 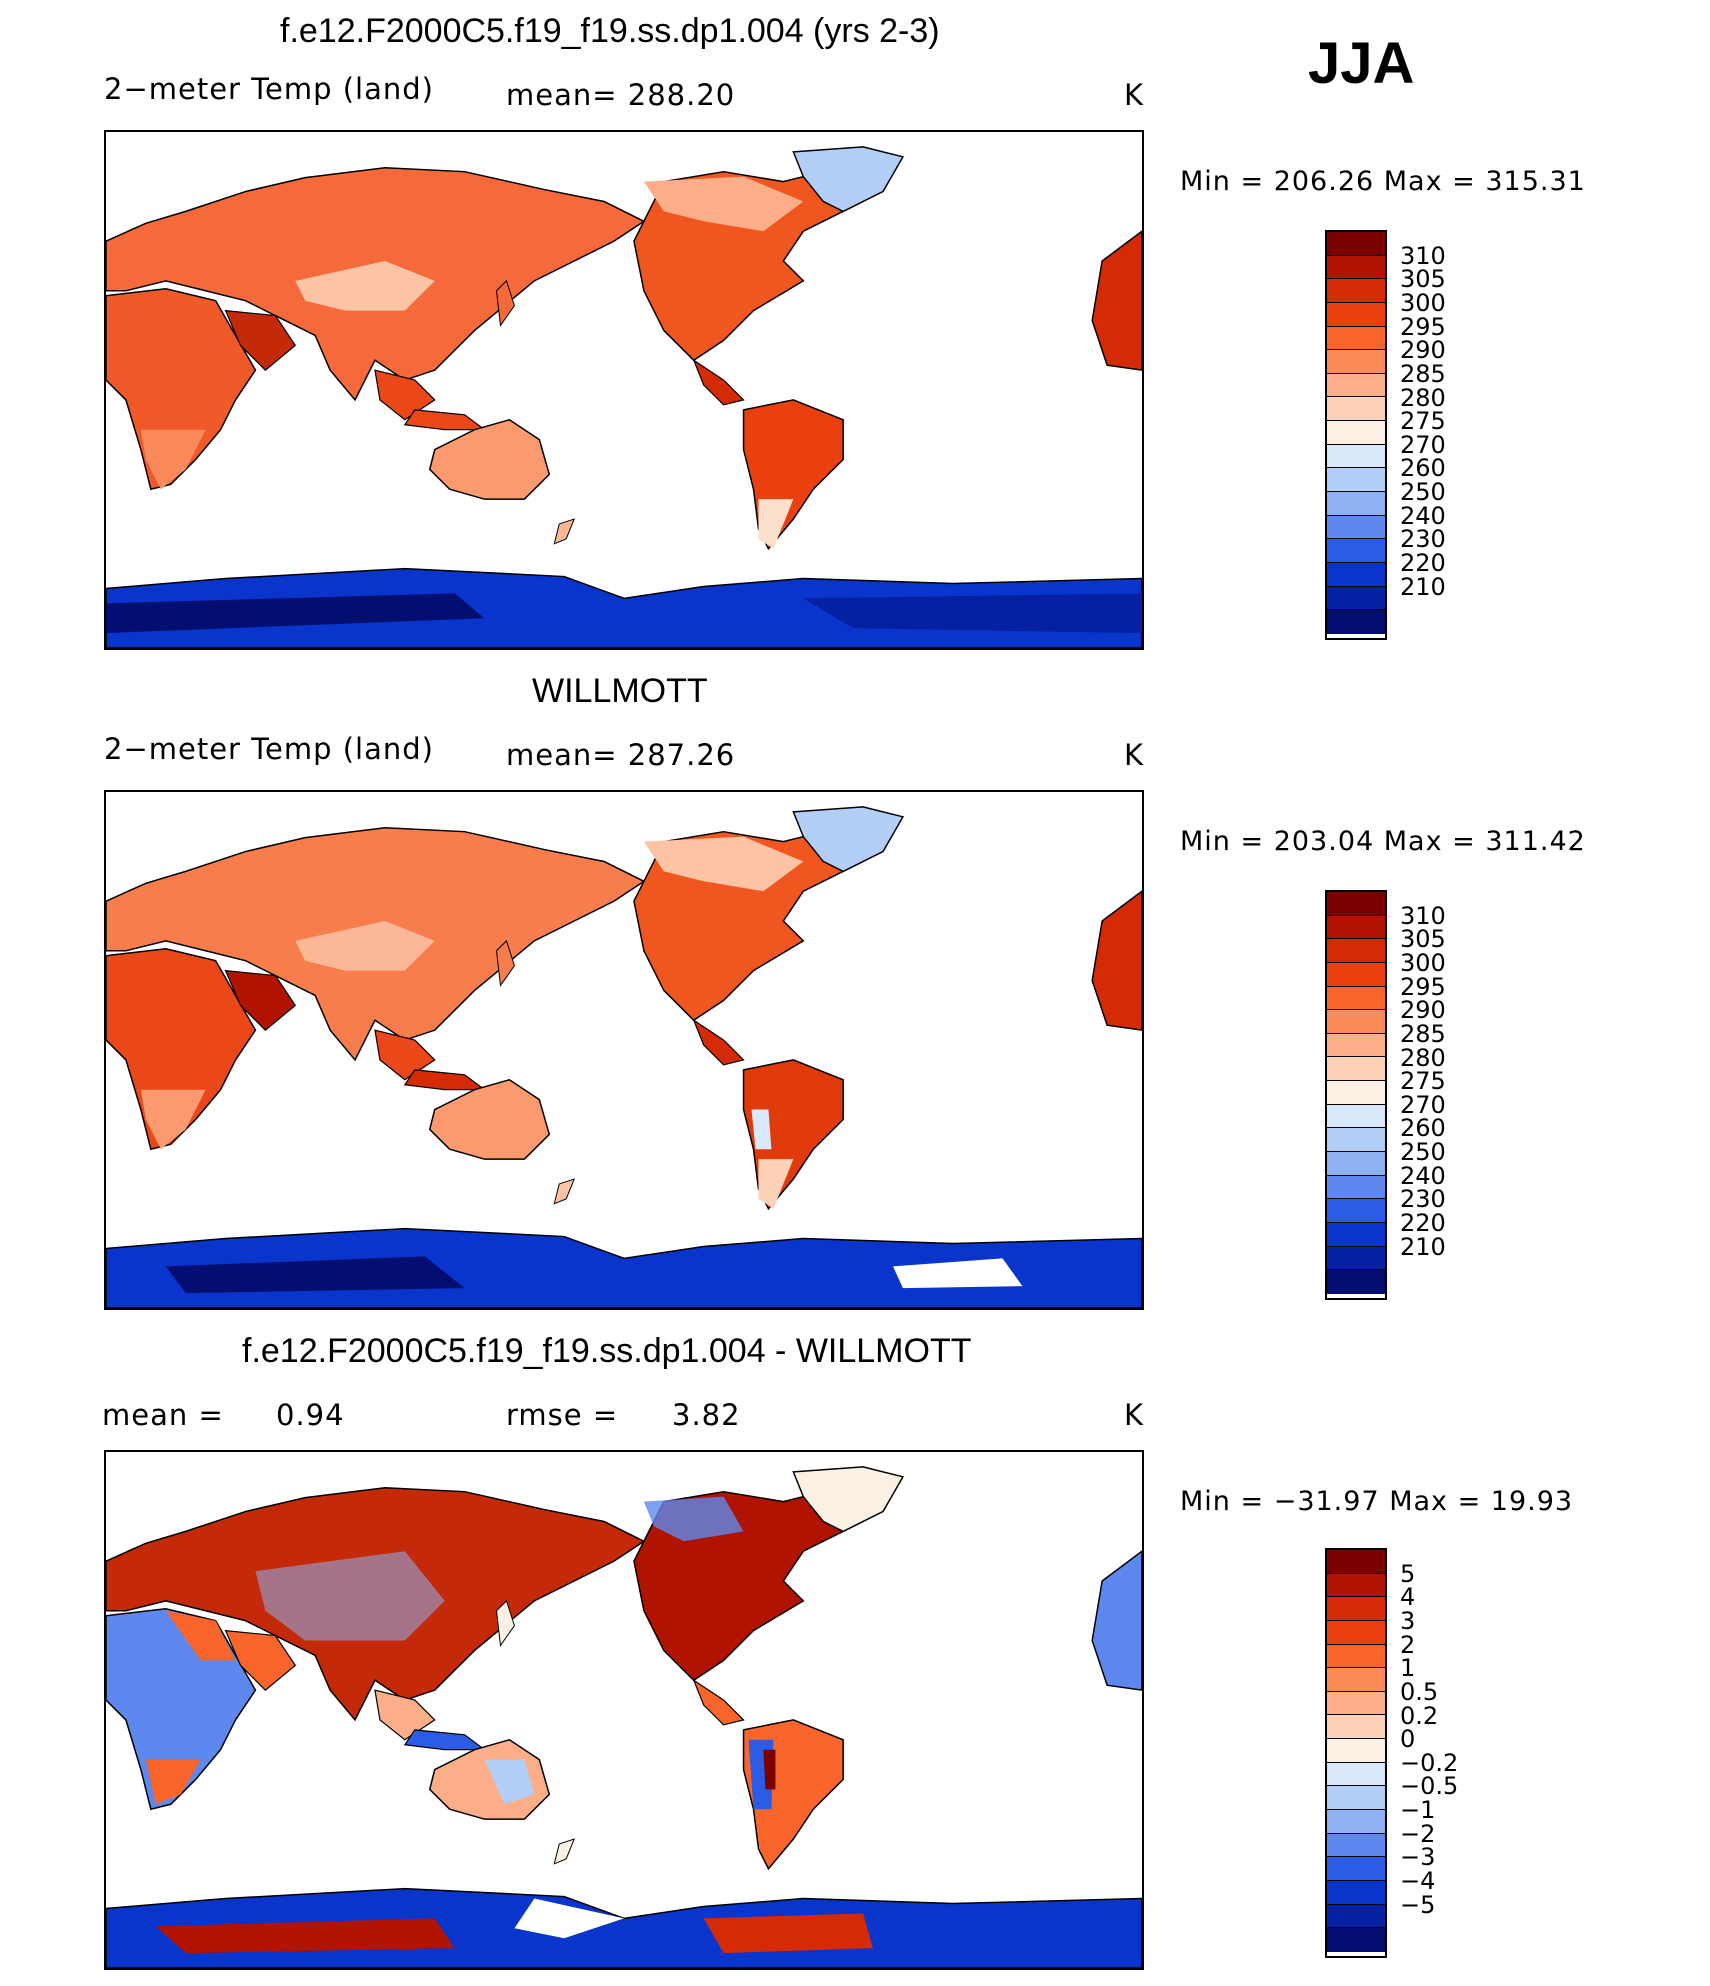 What do you see at coordinates (1423, 986) in the screenshot?
I see `colorbar-label: 295` at bounding box center [1423, 986].